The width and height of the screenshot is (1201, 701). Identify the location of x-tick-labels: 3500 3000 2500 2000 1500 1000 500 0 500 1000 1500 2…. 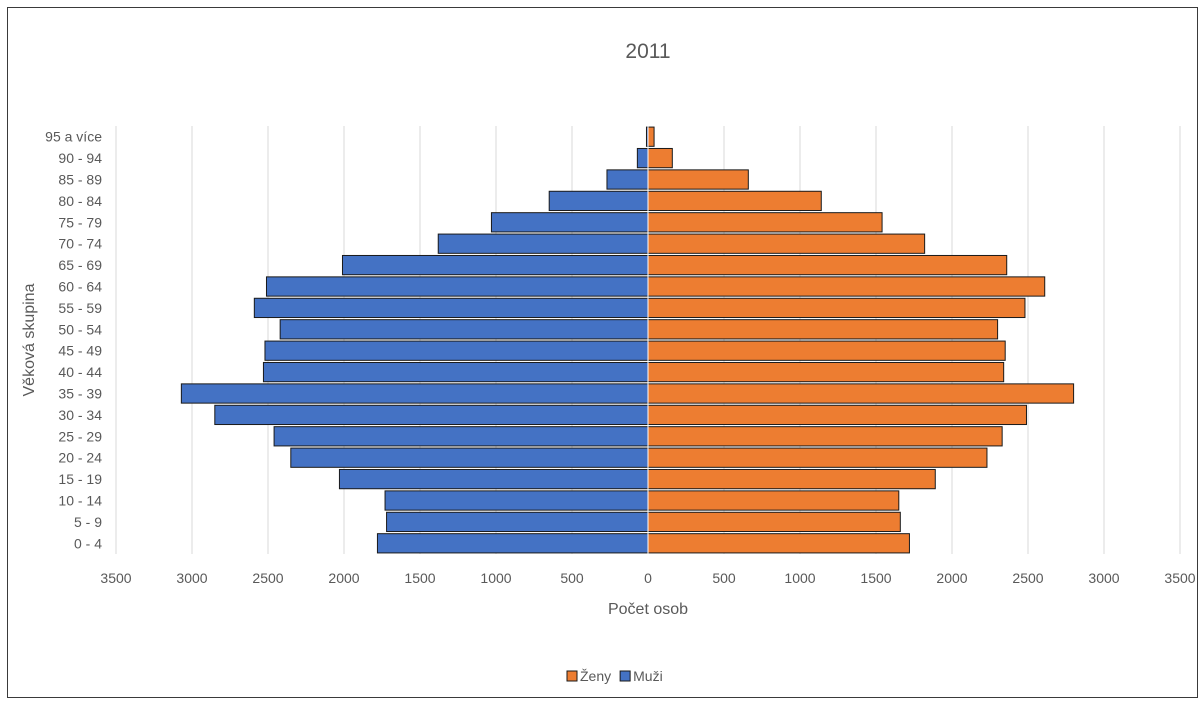
(647, 578).